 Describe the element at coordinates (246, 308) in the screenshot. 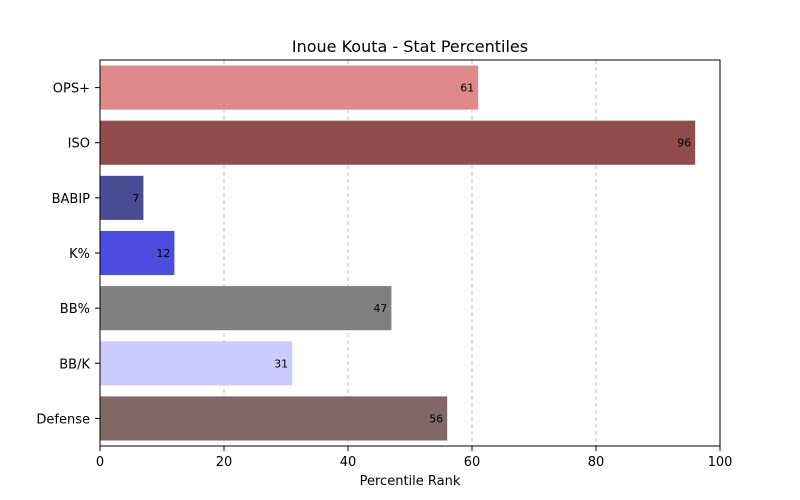

I see `bar-bb-` at that location.